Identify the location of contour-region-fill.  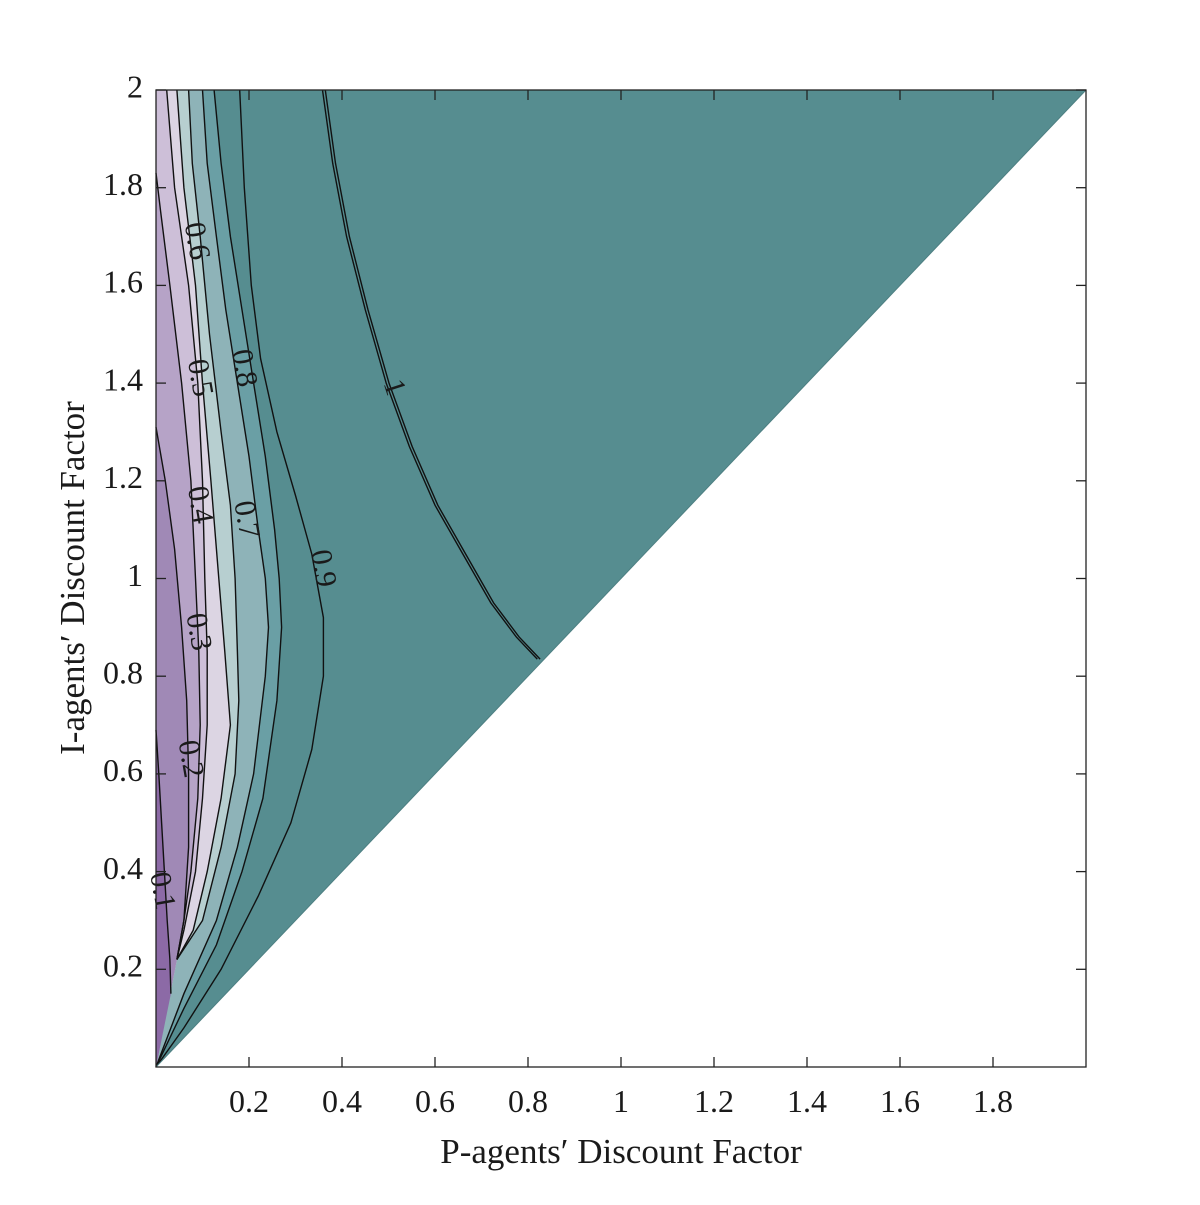
(163, 898).